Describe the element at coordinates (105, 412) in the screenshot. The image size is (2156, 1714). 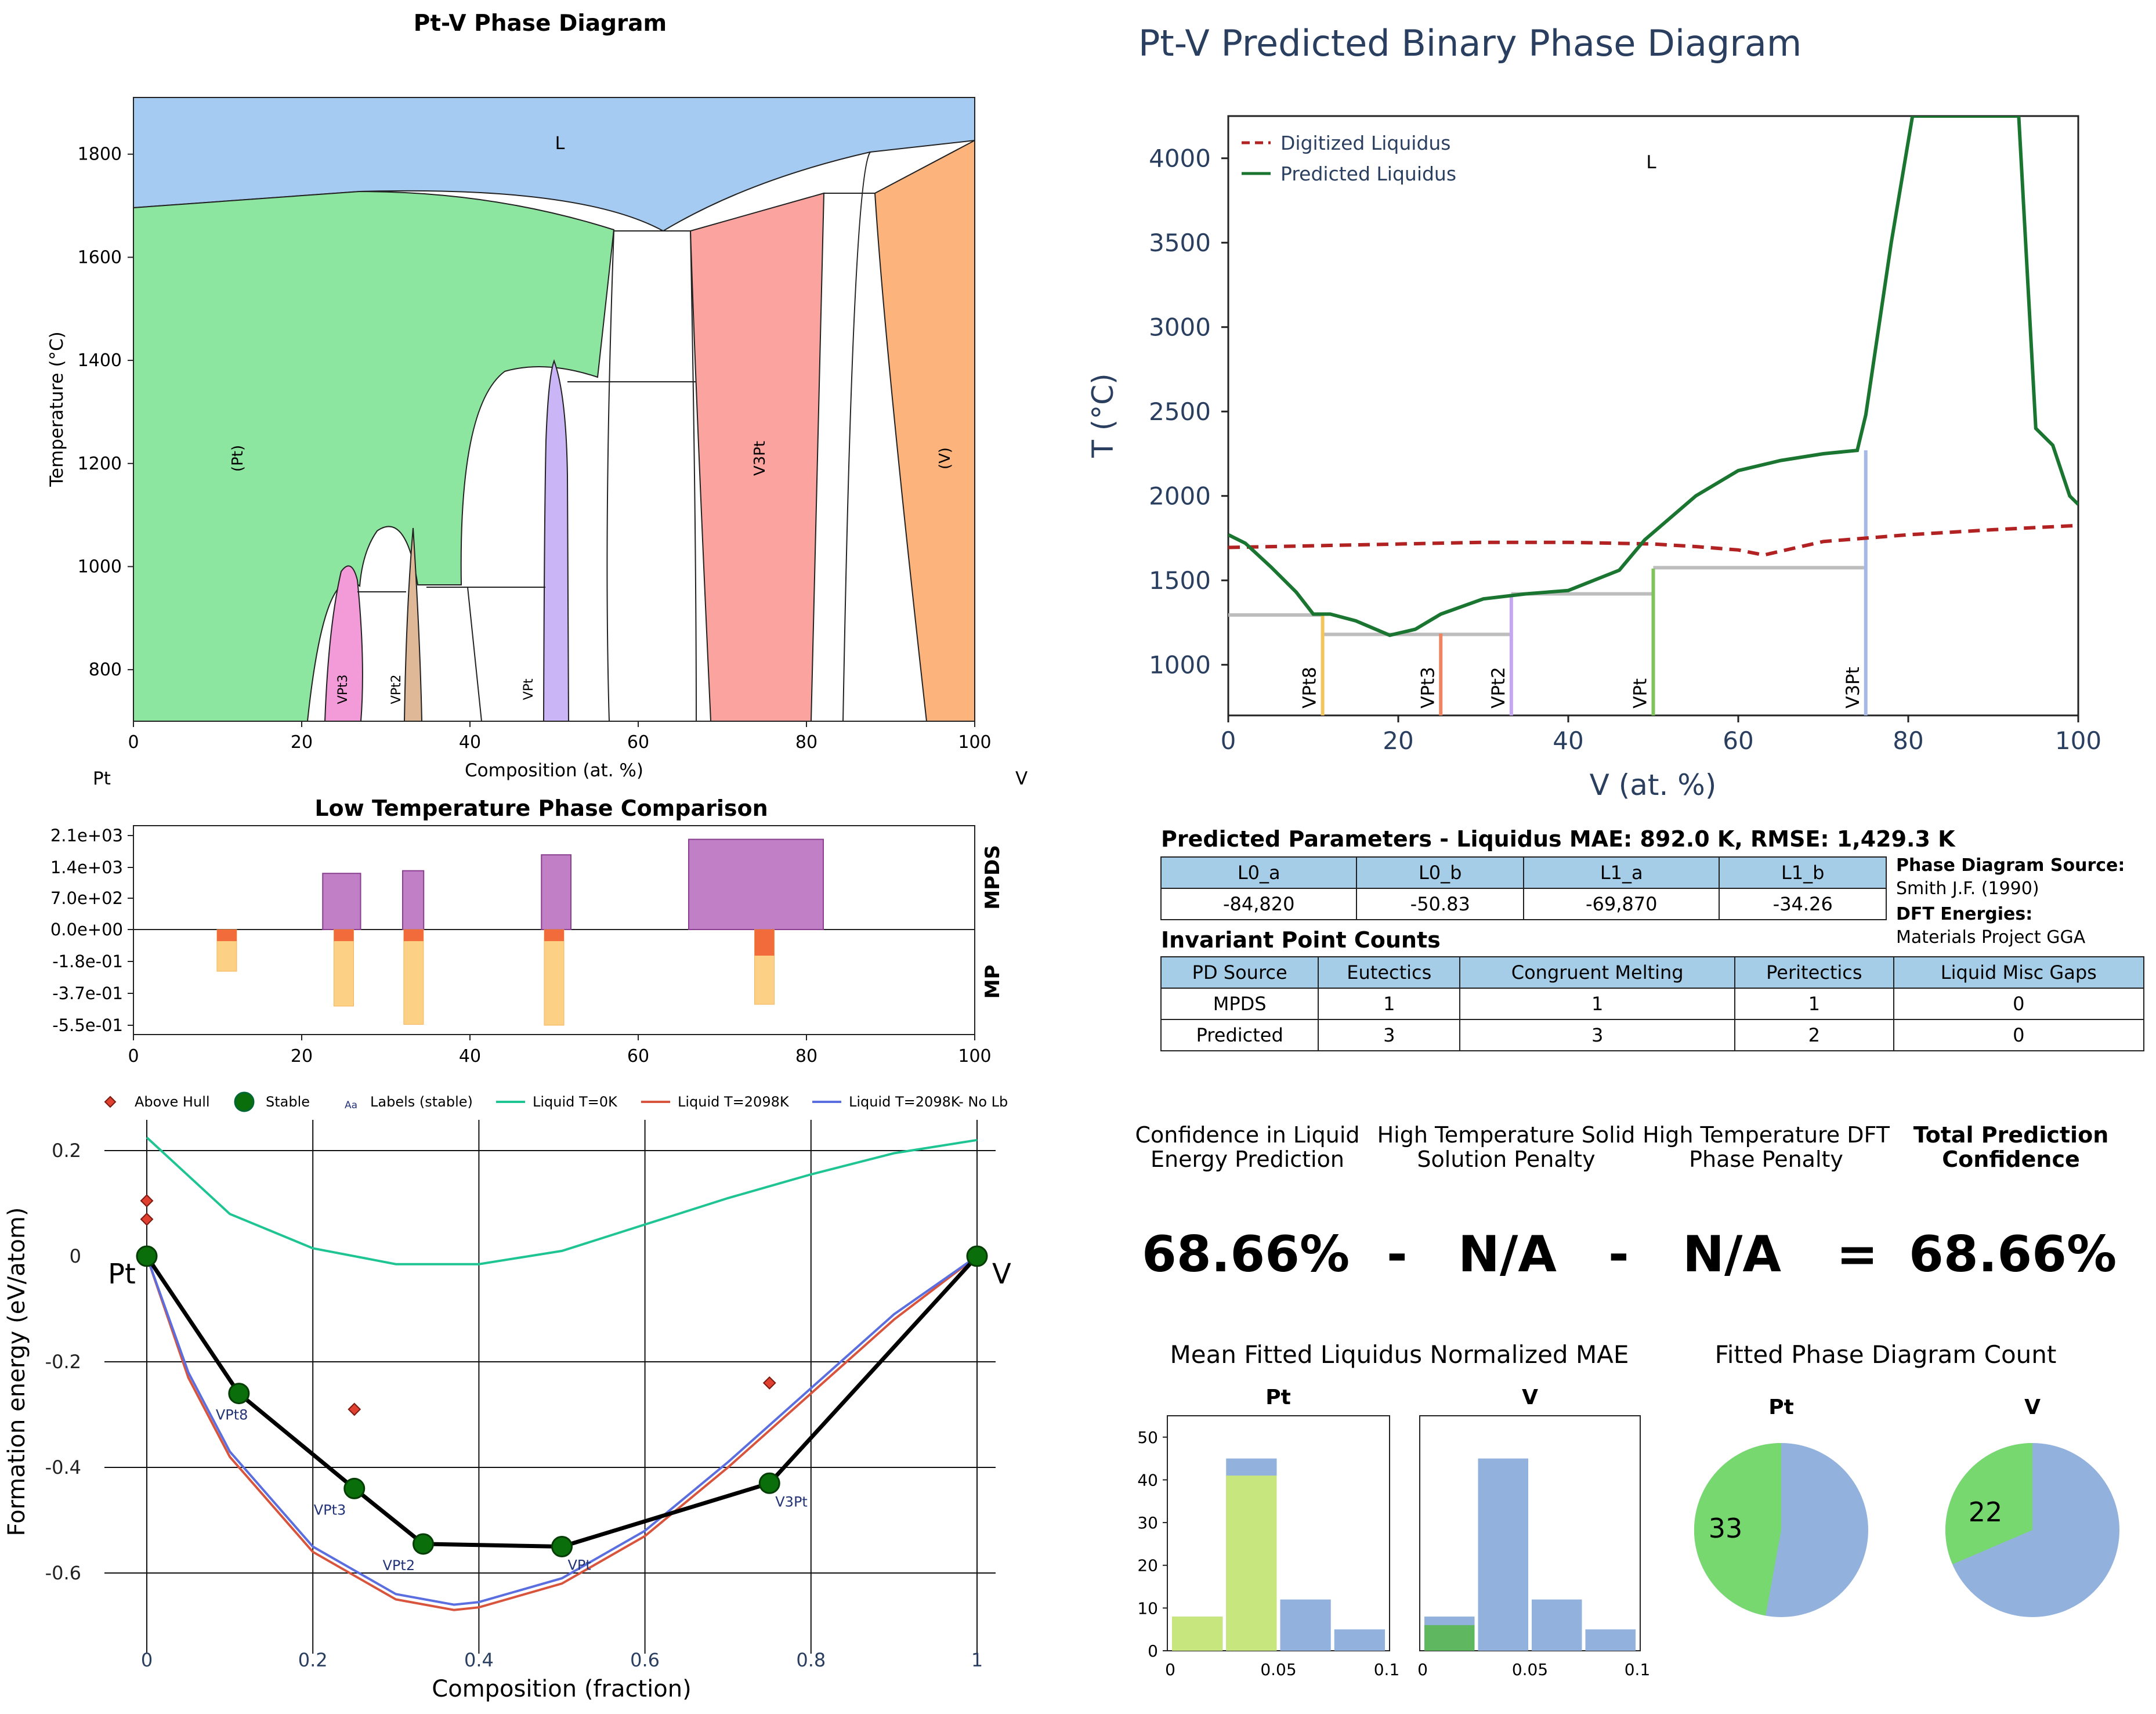
I see `pd-y-axis: 800 1000 1200 1400 1600 1800` at that location.